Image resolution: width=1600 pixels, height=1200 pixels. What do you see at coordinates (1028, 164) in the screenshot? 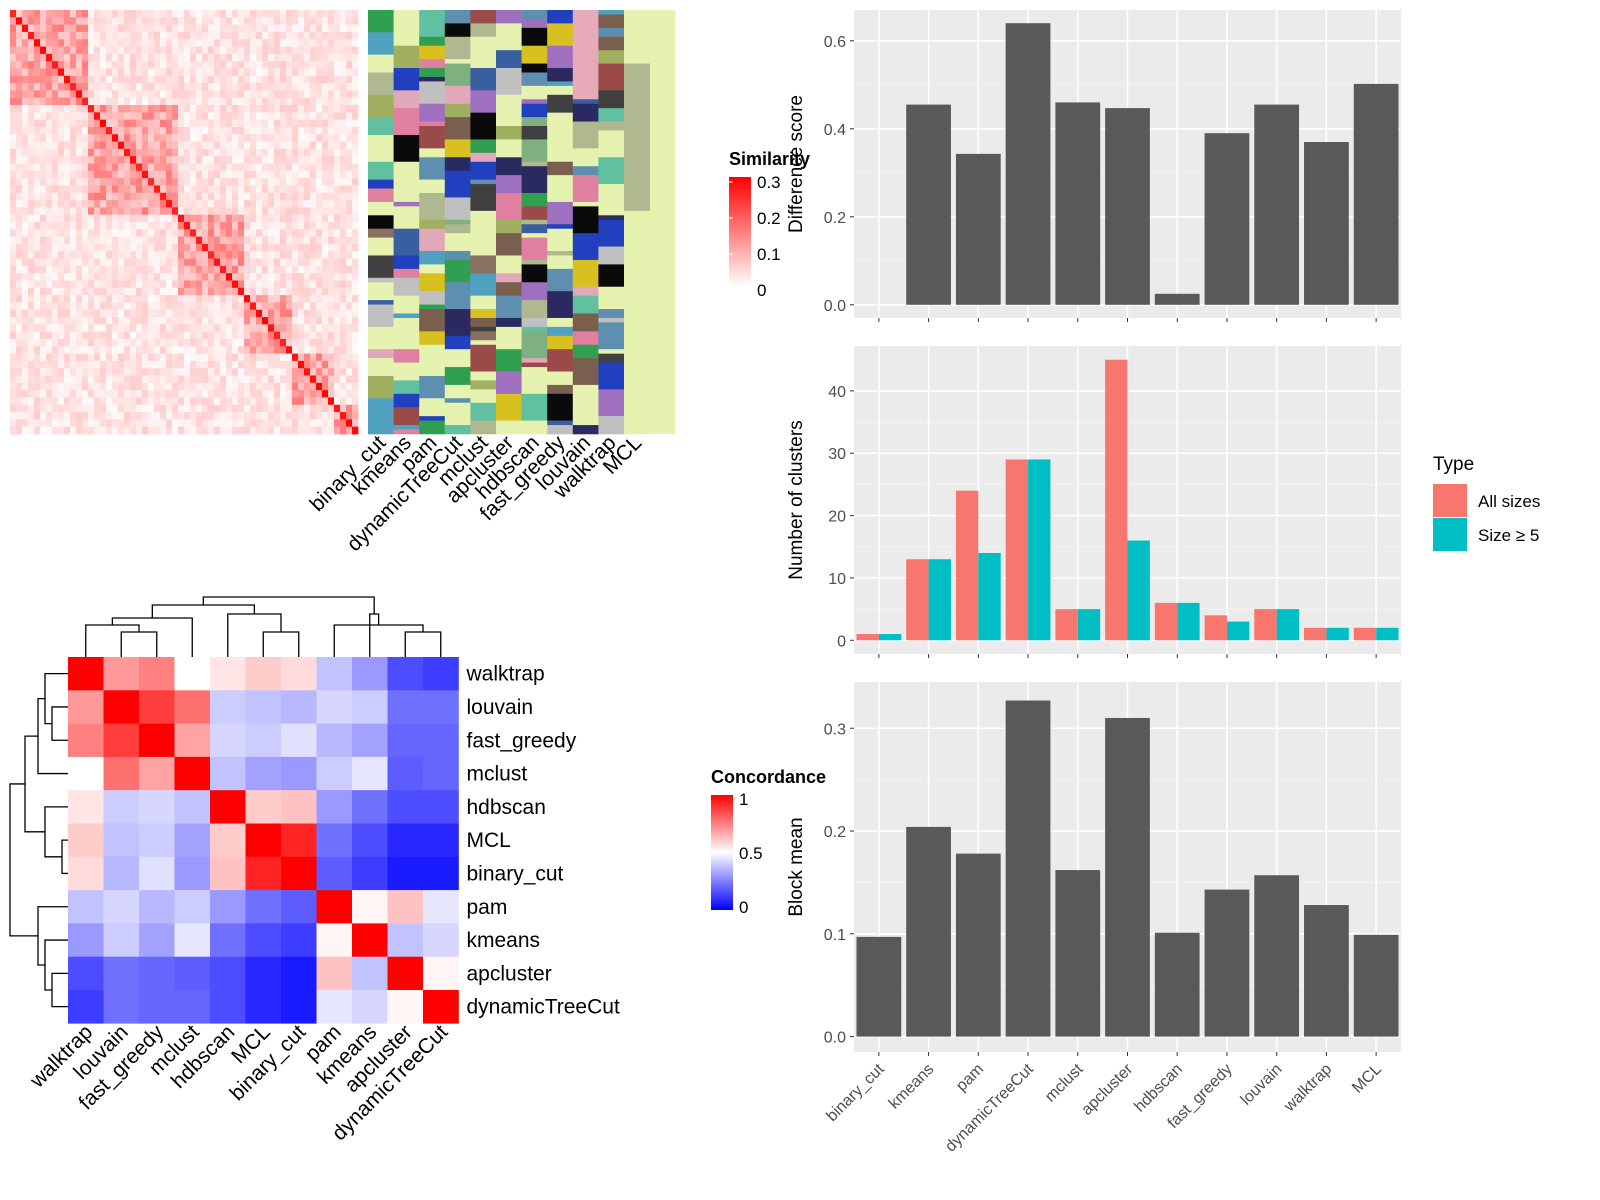
I see `bar-dynamicTreeCut` at bounding box center [1028, 164].